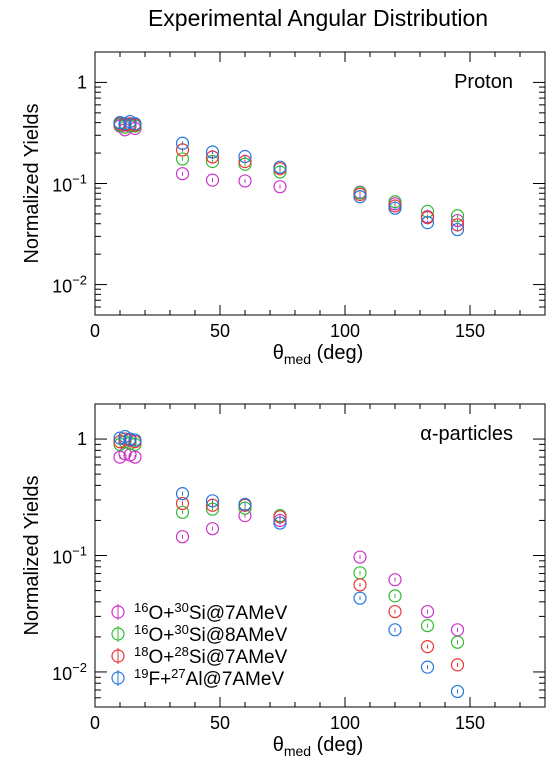  What do you see at coordinates (209, 678) in the screenshot?
I see `legend-label: 19F+27Al@7AMeV` at bounding box center [209, 678].